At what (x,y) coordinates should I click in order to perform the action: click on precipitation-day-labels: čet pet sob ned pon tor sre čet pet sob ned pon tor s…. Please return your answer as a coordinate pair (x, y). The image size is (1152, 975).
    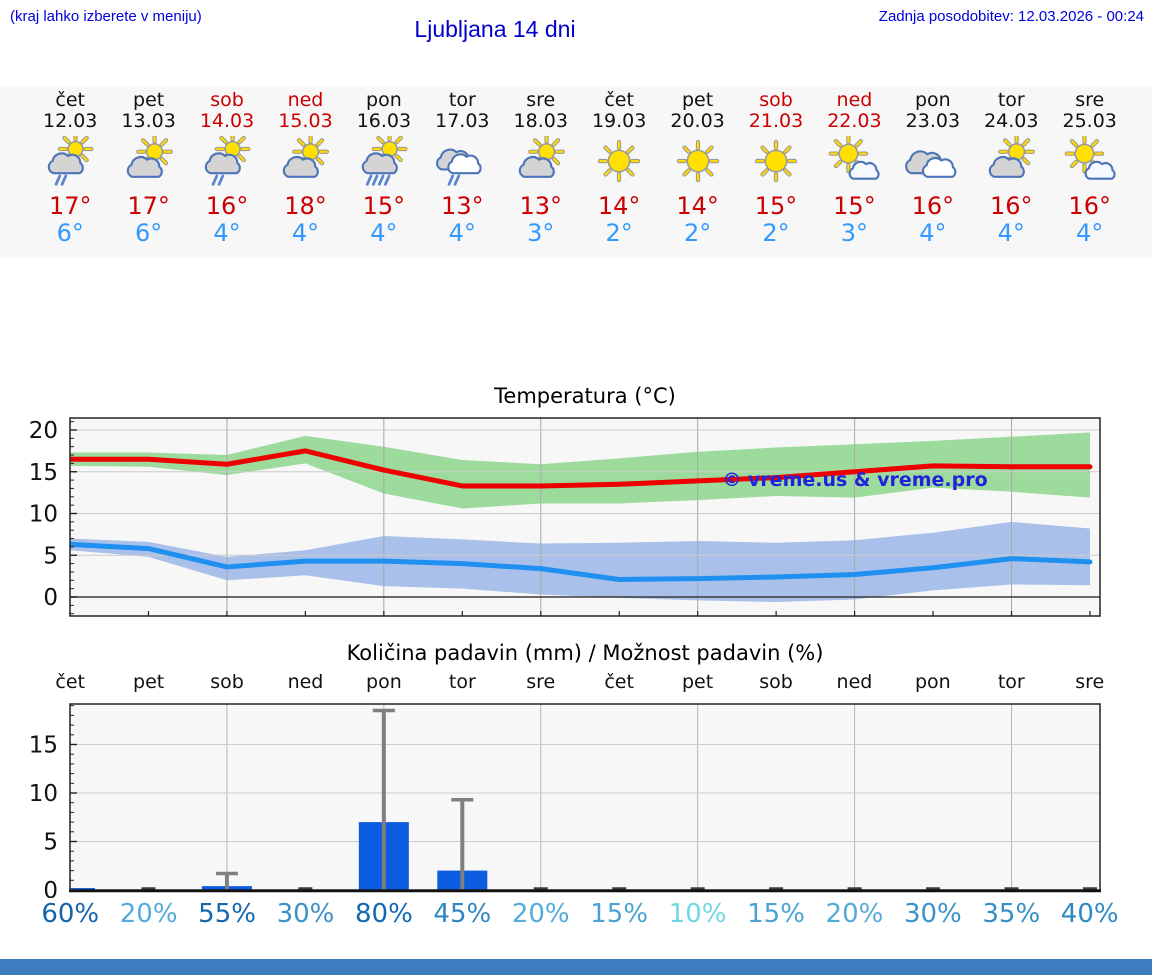
    Looking at the image, I should click on (580, 682).